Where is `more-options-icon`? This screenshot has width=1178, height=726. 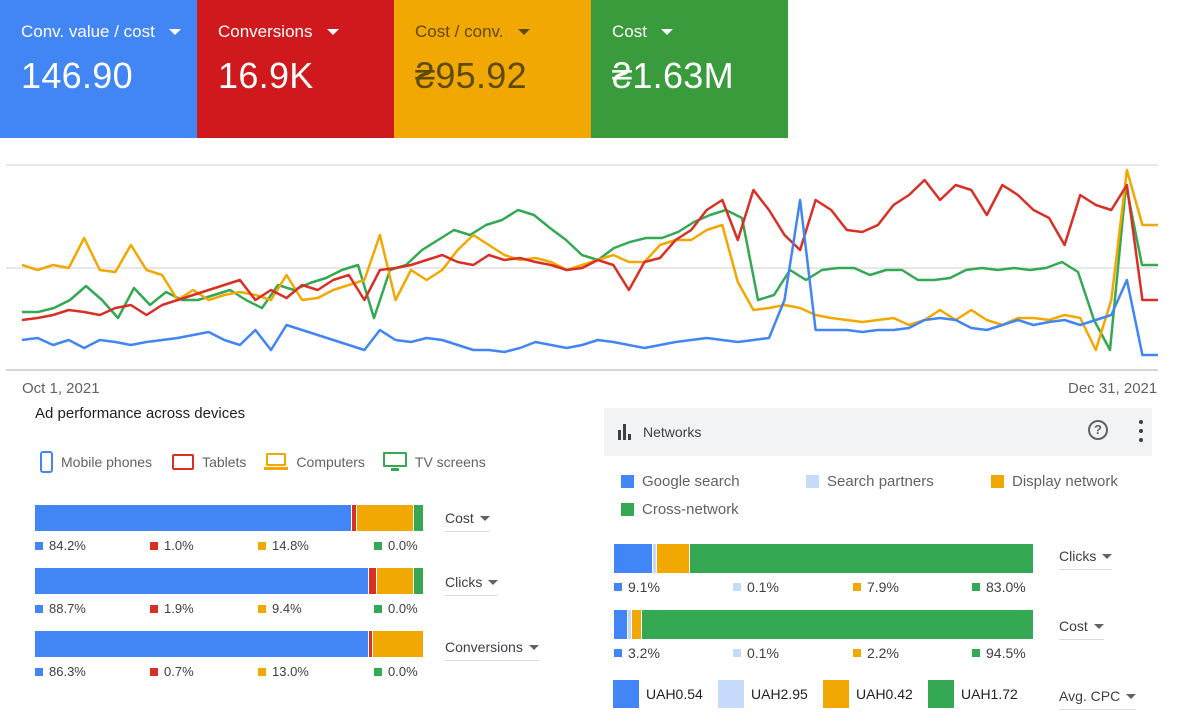
more-options-icon is located at coordinates (1141, 431).